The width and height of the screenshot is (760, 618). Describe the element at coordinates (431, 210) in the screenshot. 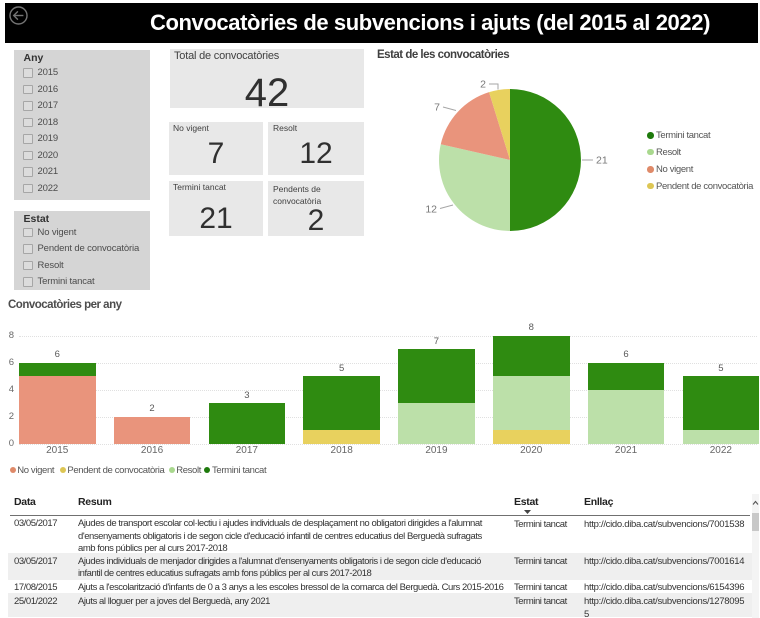

I see `svg-text: 12` at that location.